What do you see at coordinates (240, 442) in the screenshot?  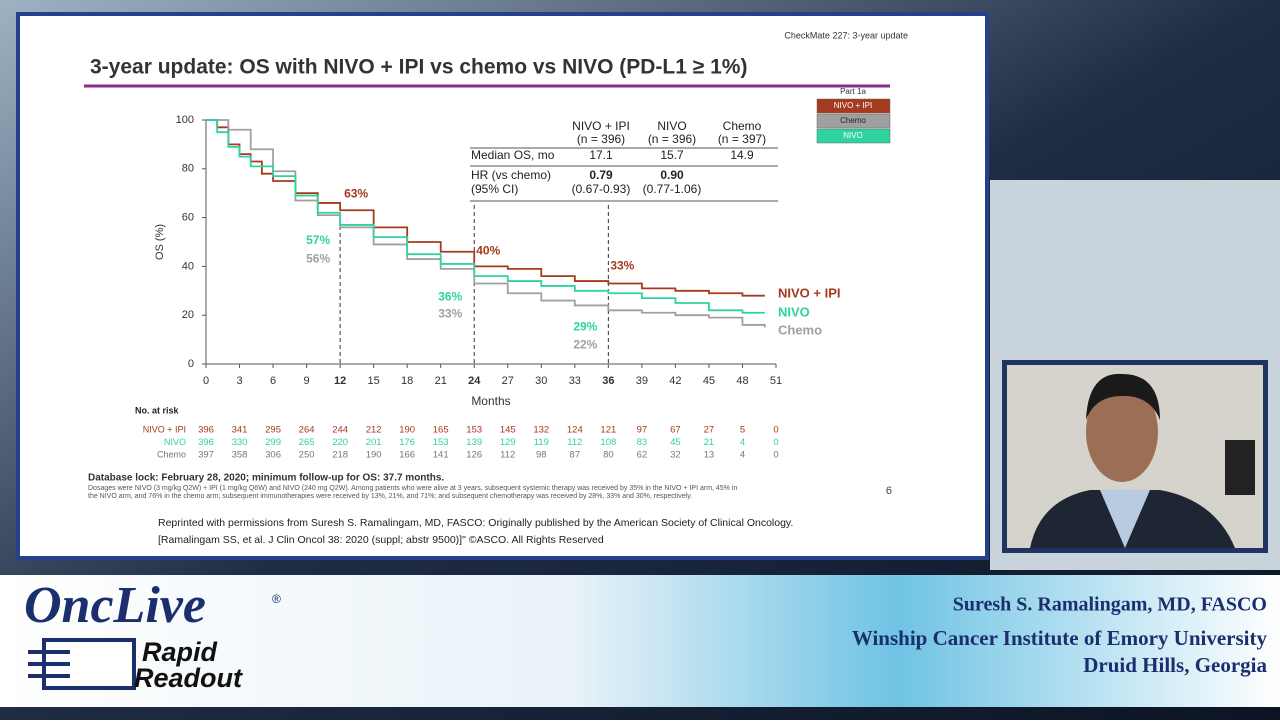 I see `risk-cell: 330` at bounding box center [240, 442].